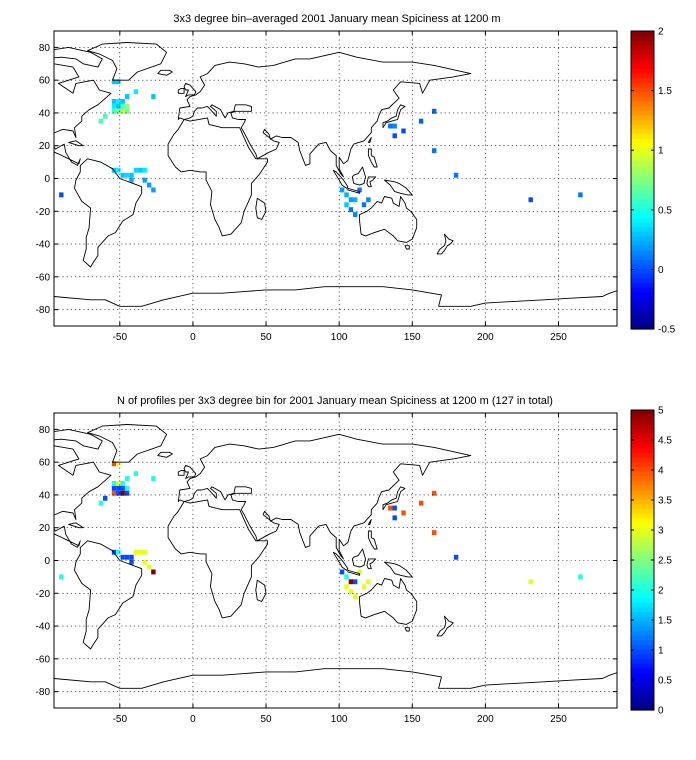  What do you see at coordinates (665, 561) in the screenshot?
I see `colorbar-tick-label: 2.5` at bounding box center [665, 561].